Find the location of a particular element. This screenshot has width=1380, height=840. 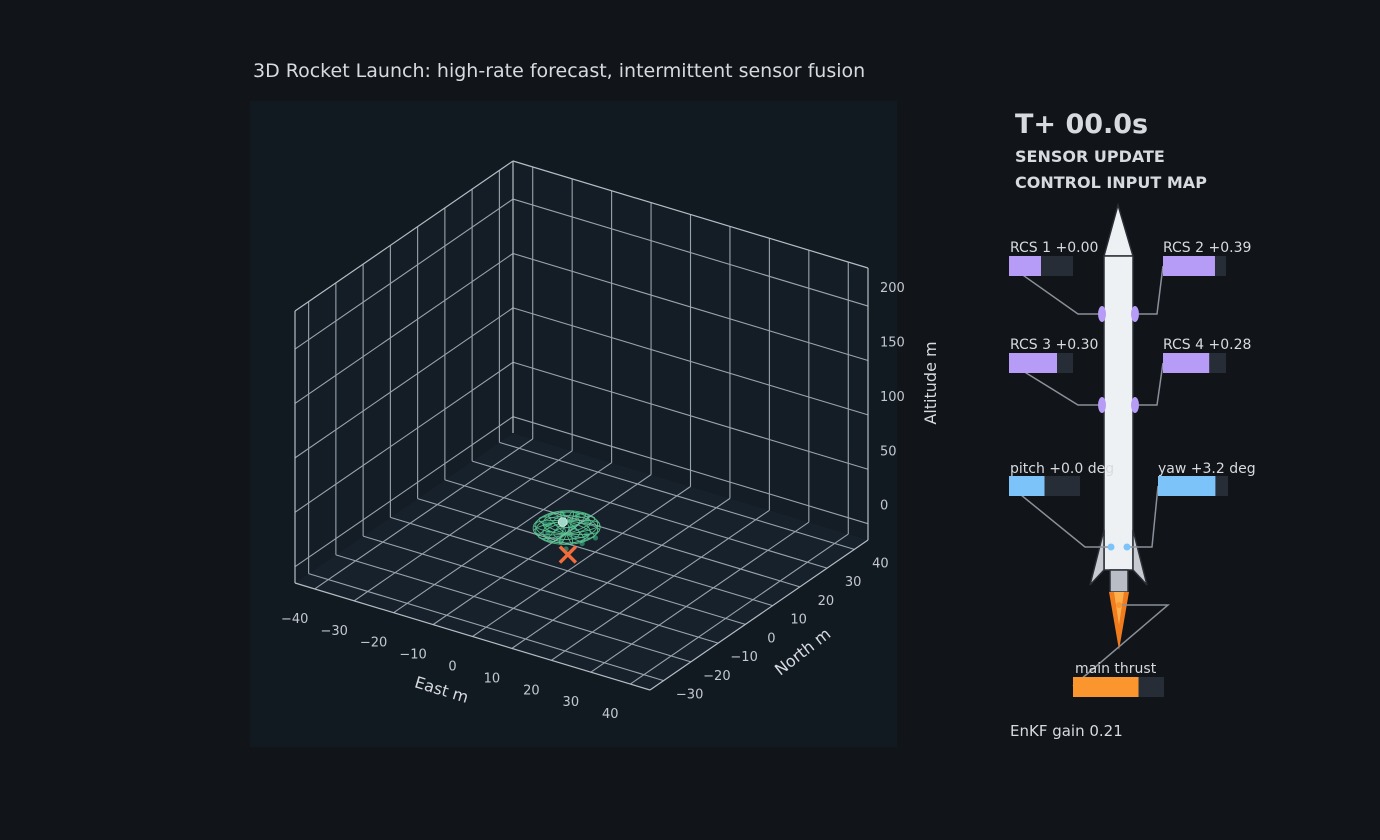

bar-label: yaw +3.2 deg is located at coordinates (1207, 469).